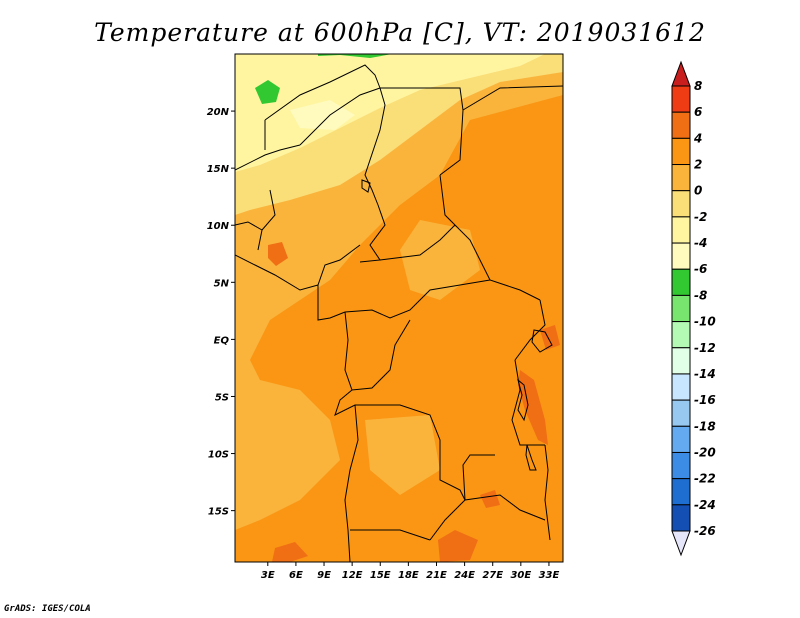  I want to click on colorbar-label: -20, so click(705, 452).